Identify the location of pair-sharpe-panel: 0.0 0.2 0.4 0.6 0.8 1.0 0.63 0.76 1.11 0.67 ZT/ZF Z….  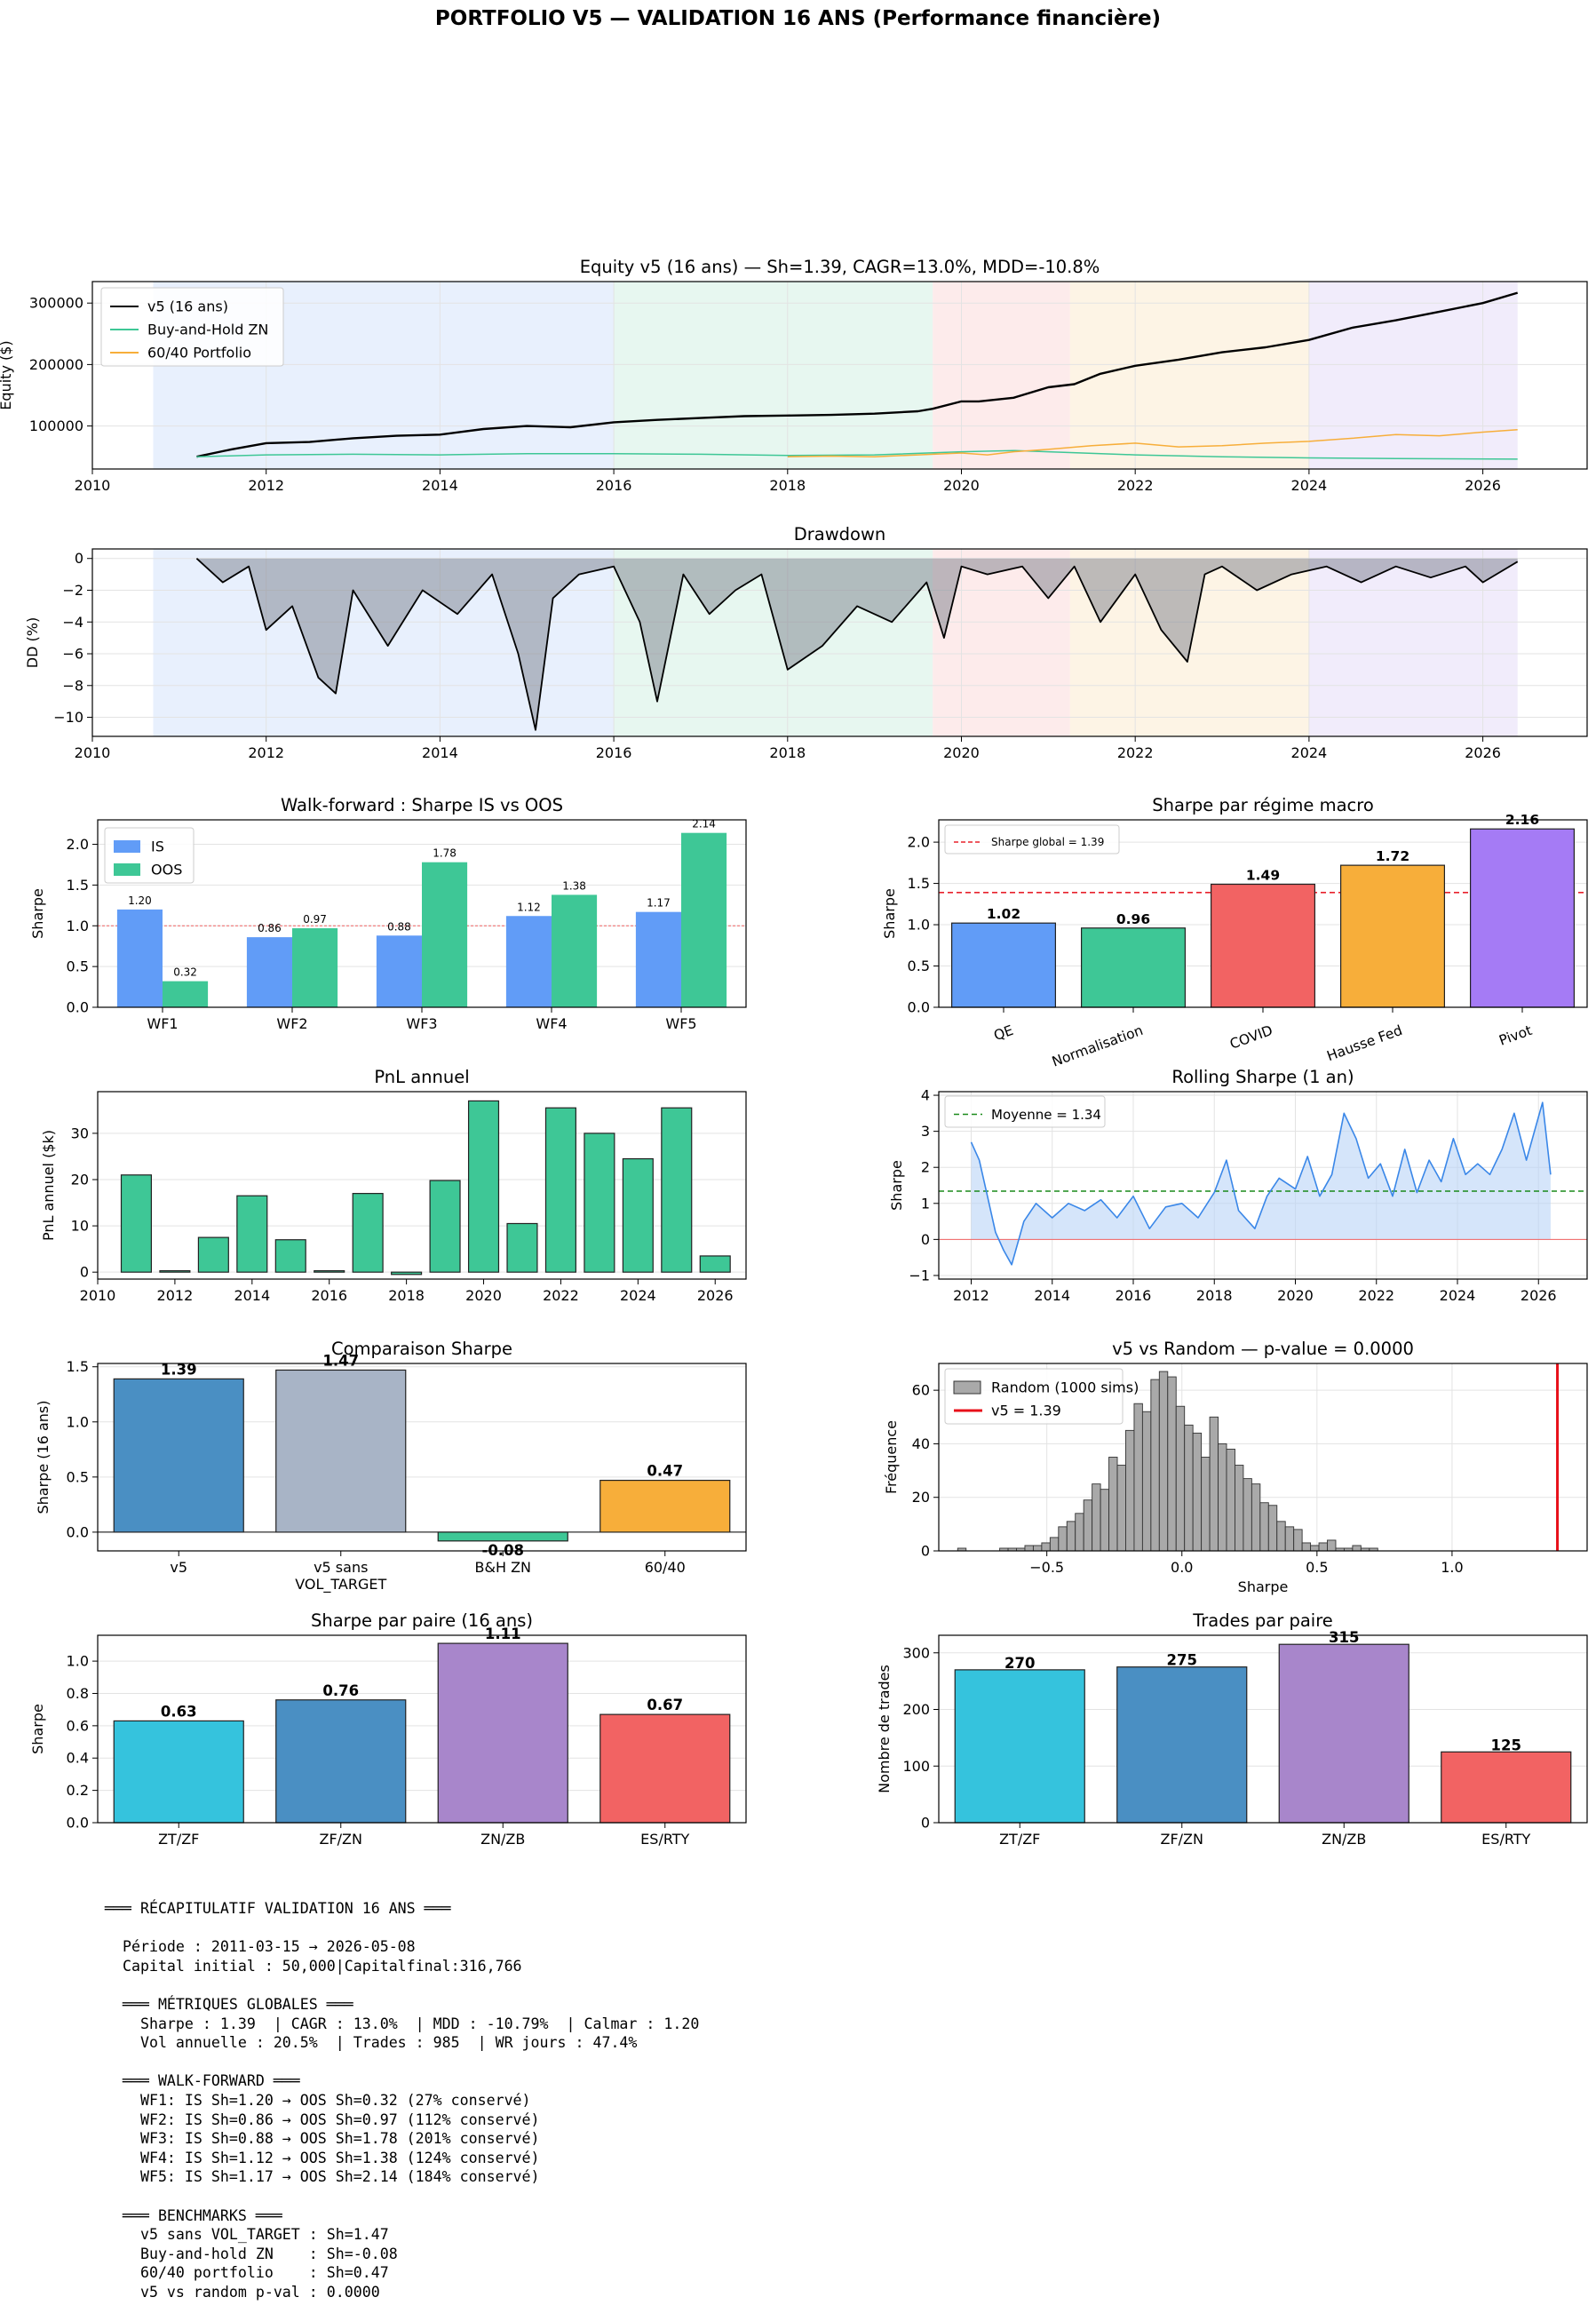
(388, 1729).